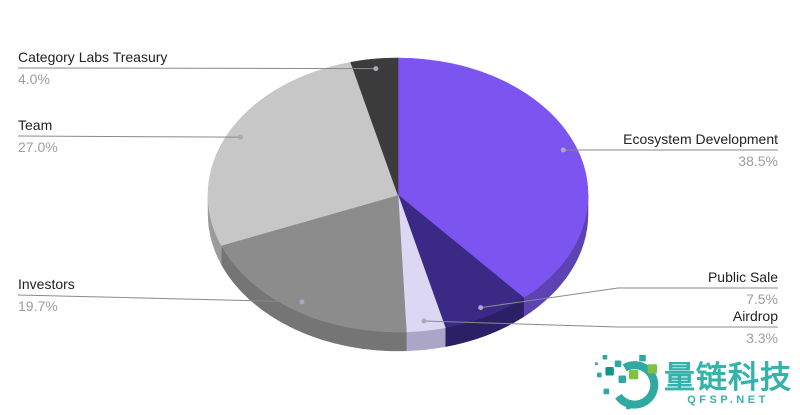  I want to click on brand-watermark: 量链科技 QFSP.NET, so click(693, 383).